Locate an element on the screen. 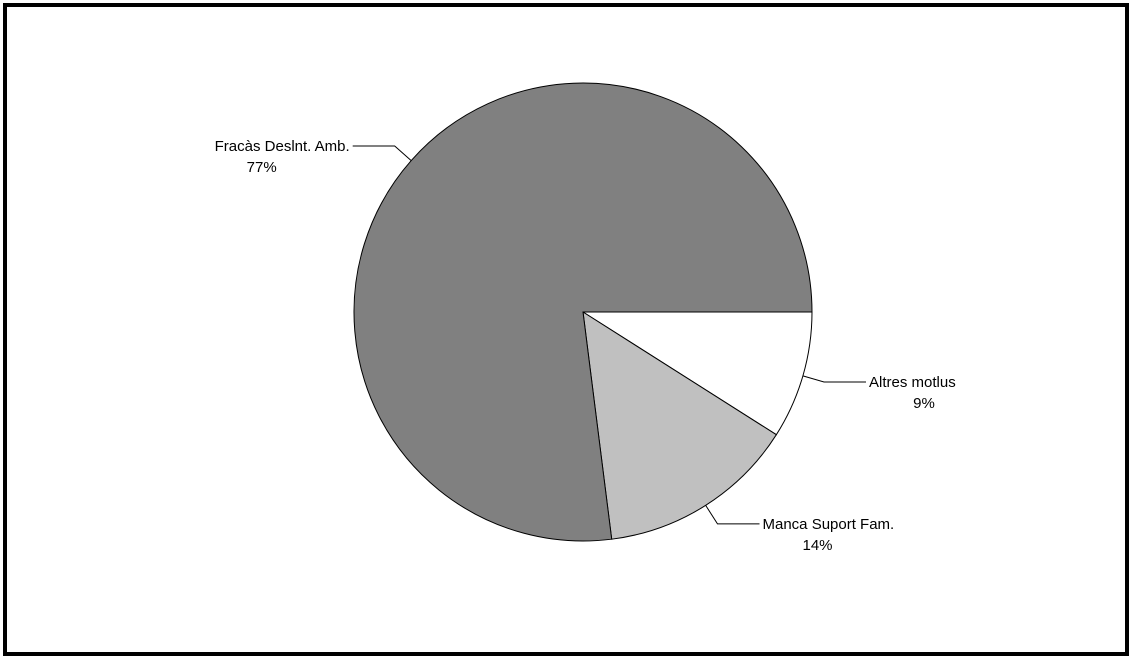 The height and width of the screenshot is (657, 1130). slice-percent-frac-s-deslnt-amb: 77% is located at coordinates (262, 167).